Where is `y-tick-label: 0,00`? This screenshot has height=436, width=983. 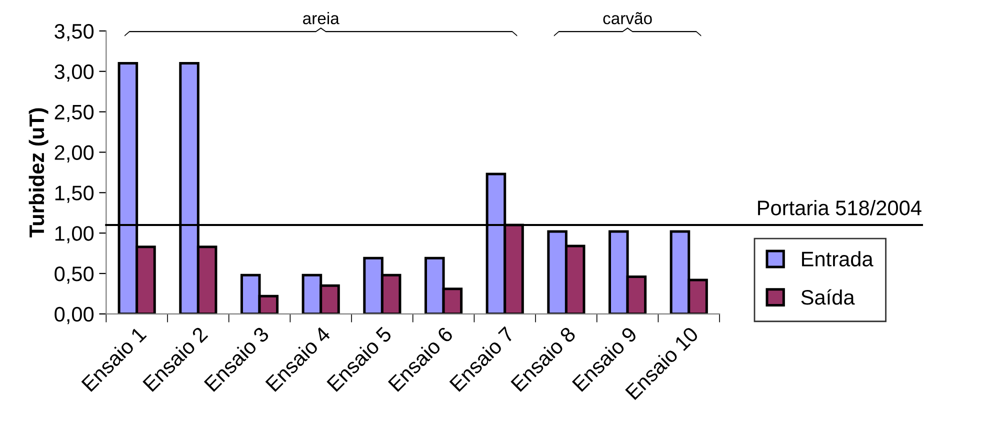
y-tick-label: 0,00 is located at coordinates (74, 315).